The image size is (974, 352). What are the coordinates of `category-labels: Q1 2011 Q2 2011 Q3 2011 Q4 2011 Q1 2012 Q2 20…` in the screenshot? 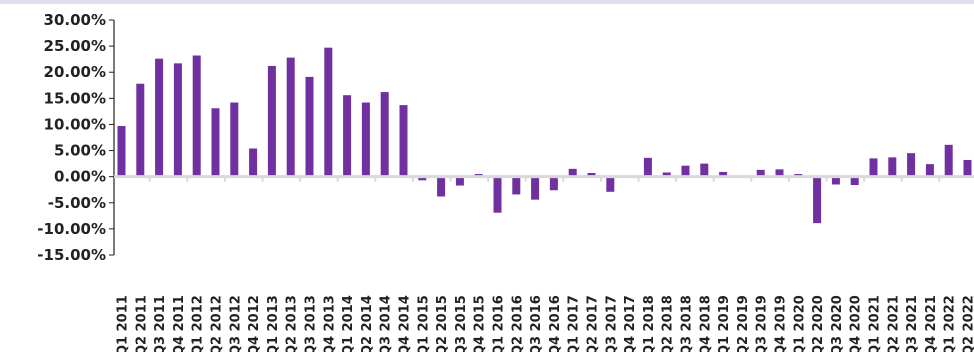 It's located at (545, 323).